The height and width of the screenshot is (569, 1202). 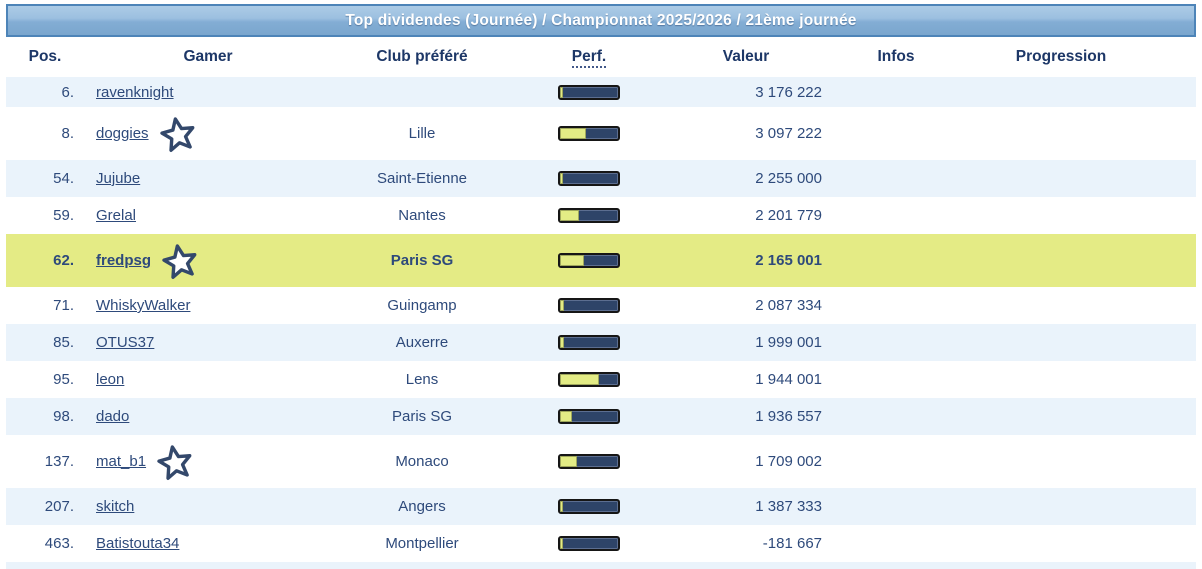 I want to click on table-row: 207. skitch Angers 1 387 333, so click(x=601, y=506).